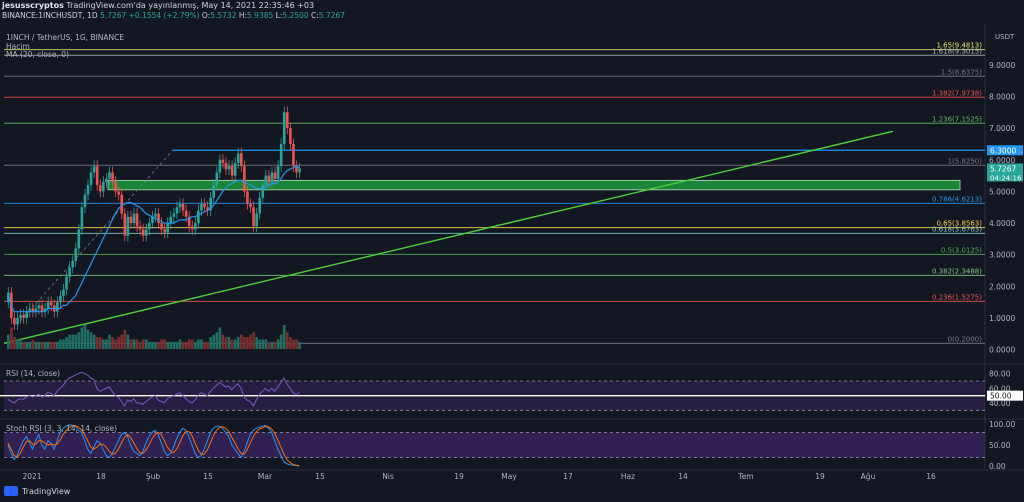  What do you see at coordinates (957, 271) in the screenshot?
I see `fib-level-label: 0.382(2.3488)` at bounding box center [957, 271].